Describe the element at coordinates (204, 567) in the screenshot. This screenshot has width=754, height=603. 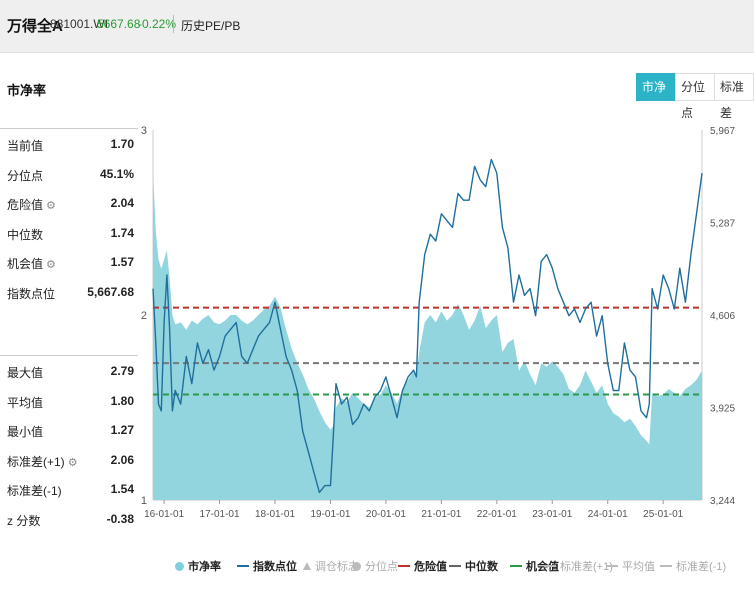
I see `legend-label: 市净率` at that location.